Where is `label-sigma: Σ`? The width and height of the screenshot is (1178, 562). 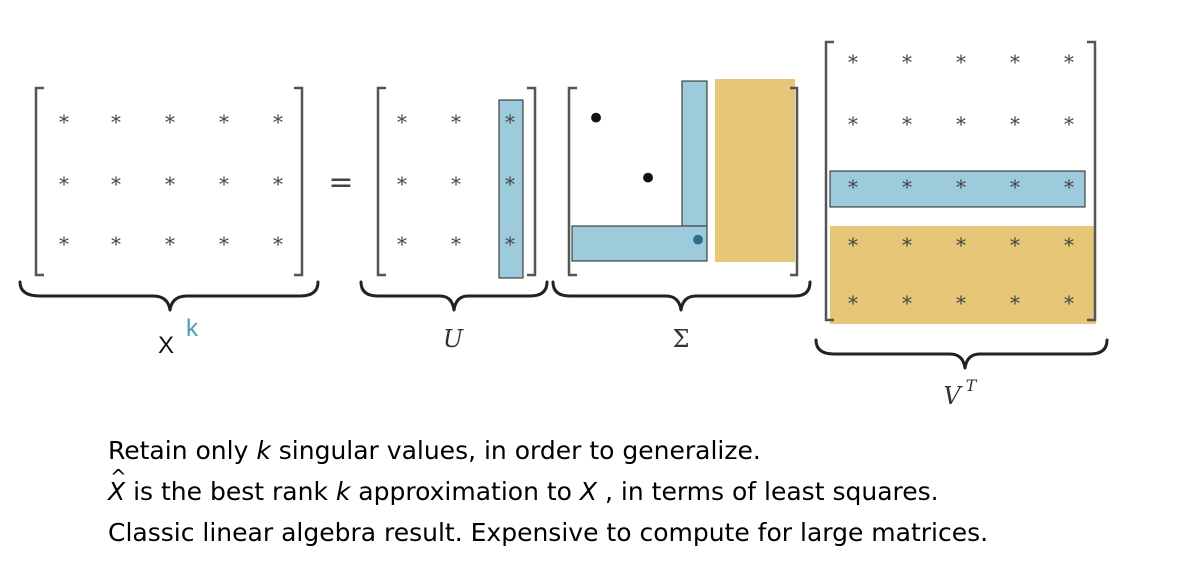
label-sigma: Σ is located at coordinates (681, 339).